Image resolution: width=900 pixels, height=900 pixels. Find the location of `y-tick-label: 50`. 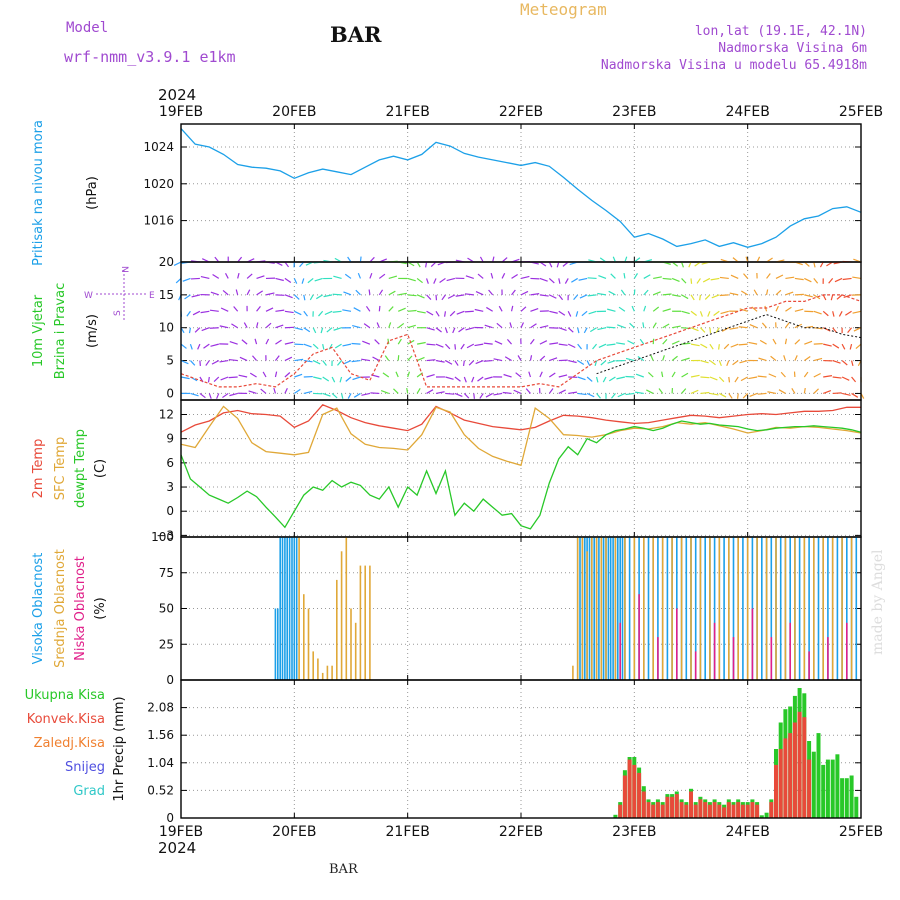

y-tick-label: 50 is located at coordinates (166, 609).